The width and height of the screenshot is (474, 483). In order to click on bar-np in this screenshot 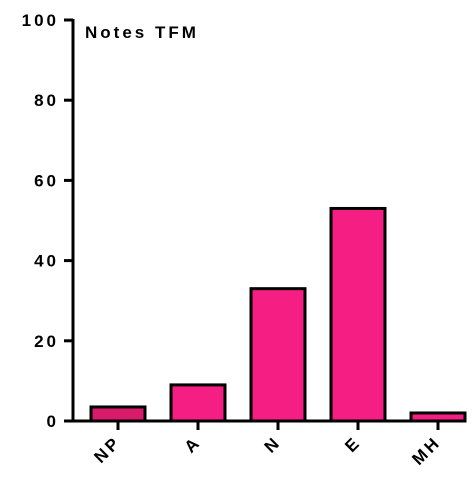, I will do `click(118, 414)`.